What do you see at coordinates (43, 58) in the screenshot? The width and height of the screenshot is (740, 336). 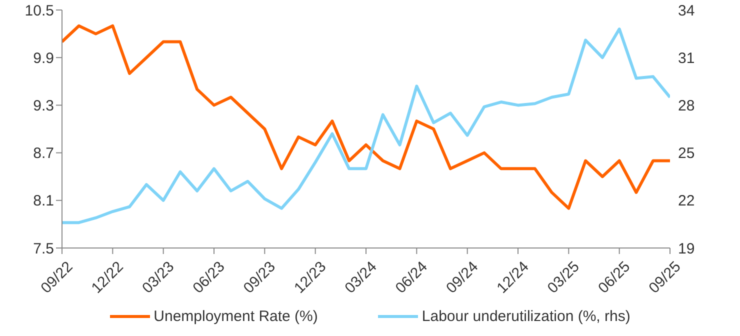 I see `y-tick-label: 9.9` at bounding box center [43, 58].